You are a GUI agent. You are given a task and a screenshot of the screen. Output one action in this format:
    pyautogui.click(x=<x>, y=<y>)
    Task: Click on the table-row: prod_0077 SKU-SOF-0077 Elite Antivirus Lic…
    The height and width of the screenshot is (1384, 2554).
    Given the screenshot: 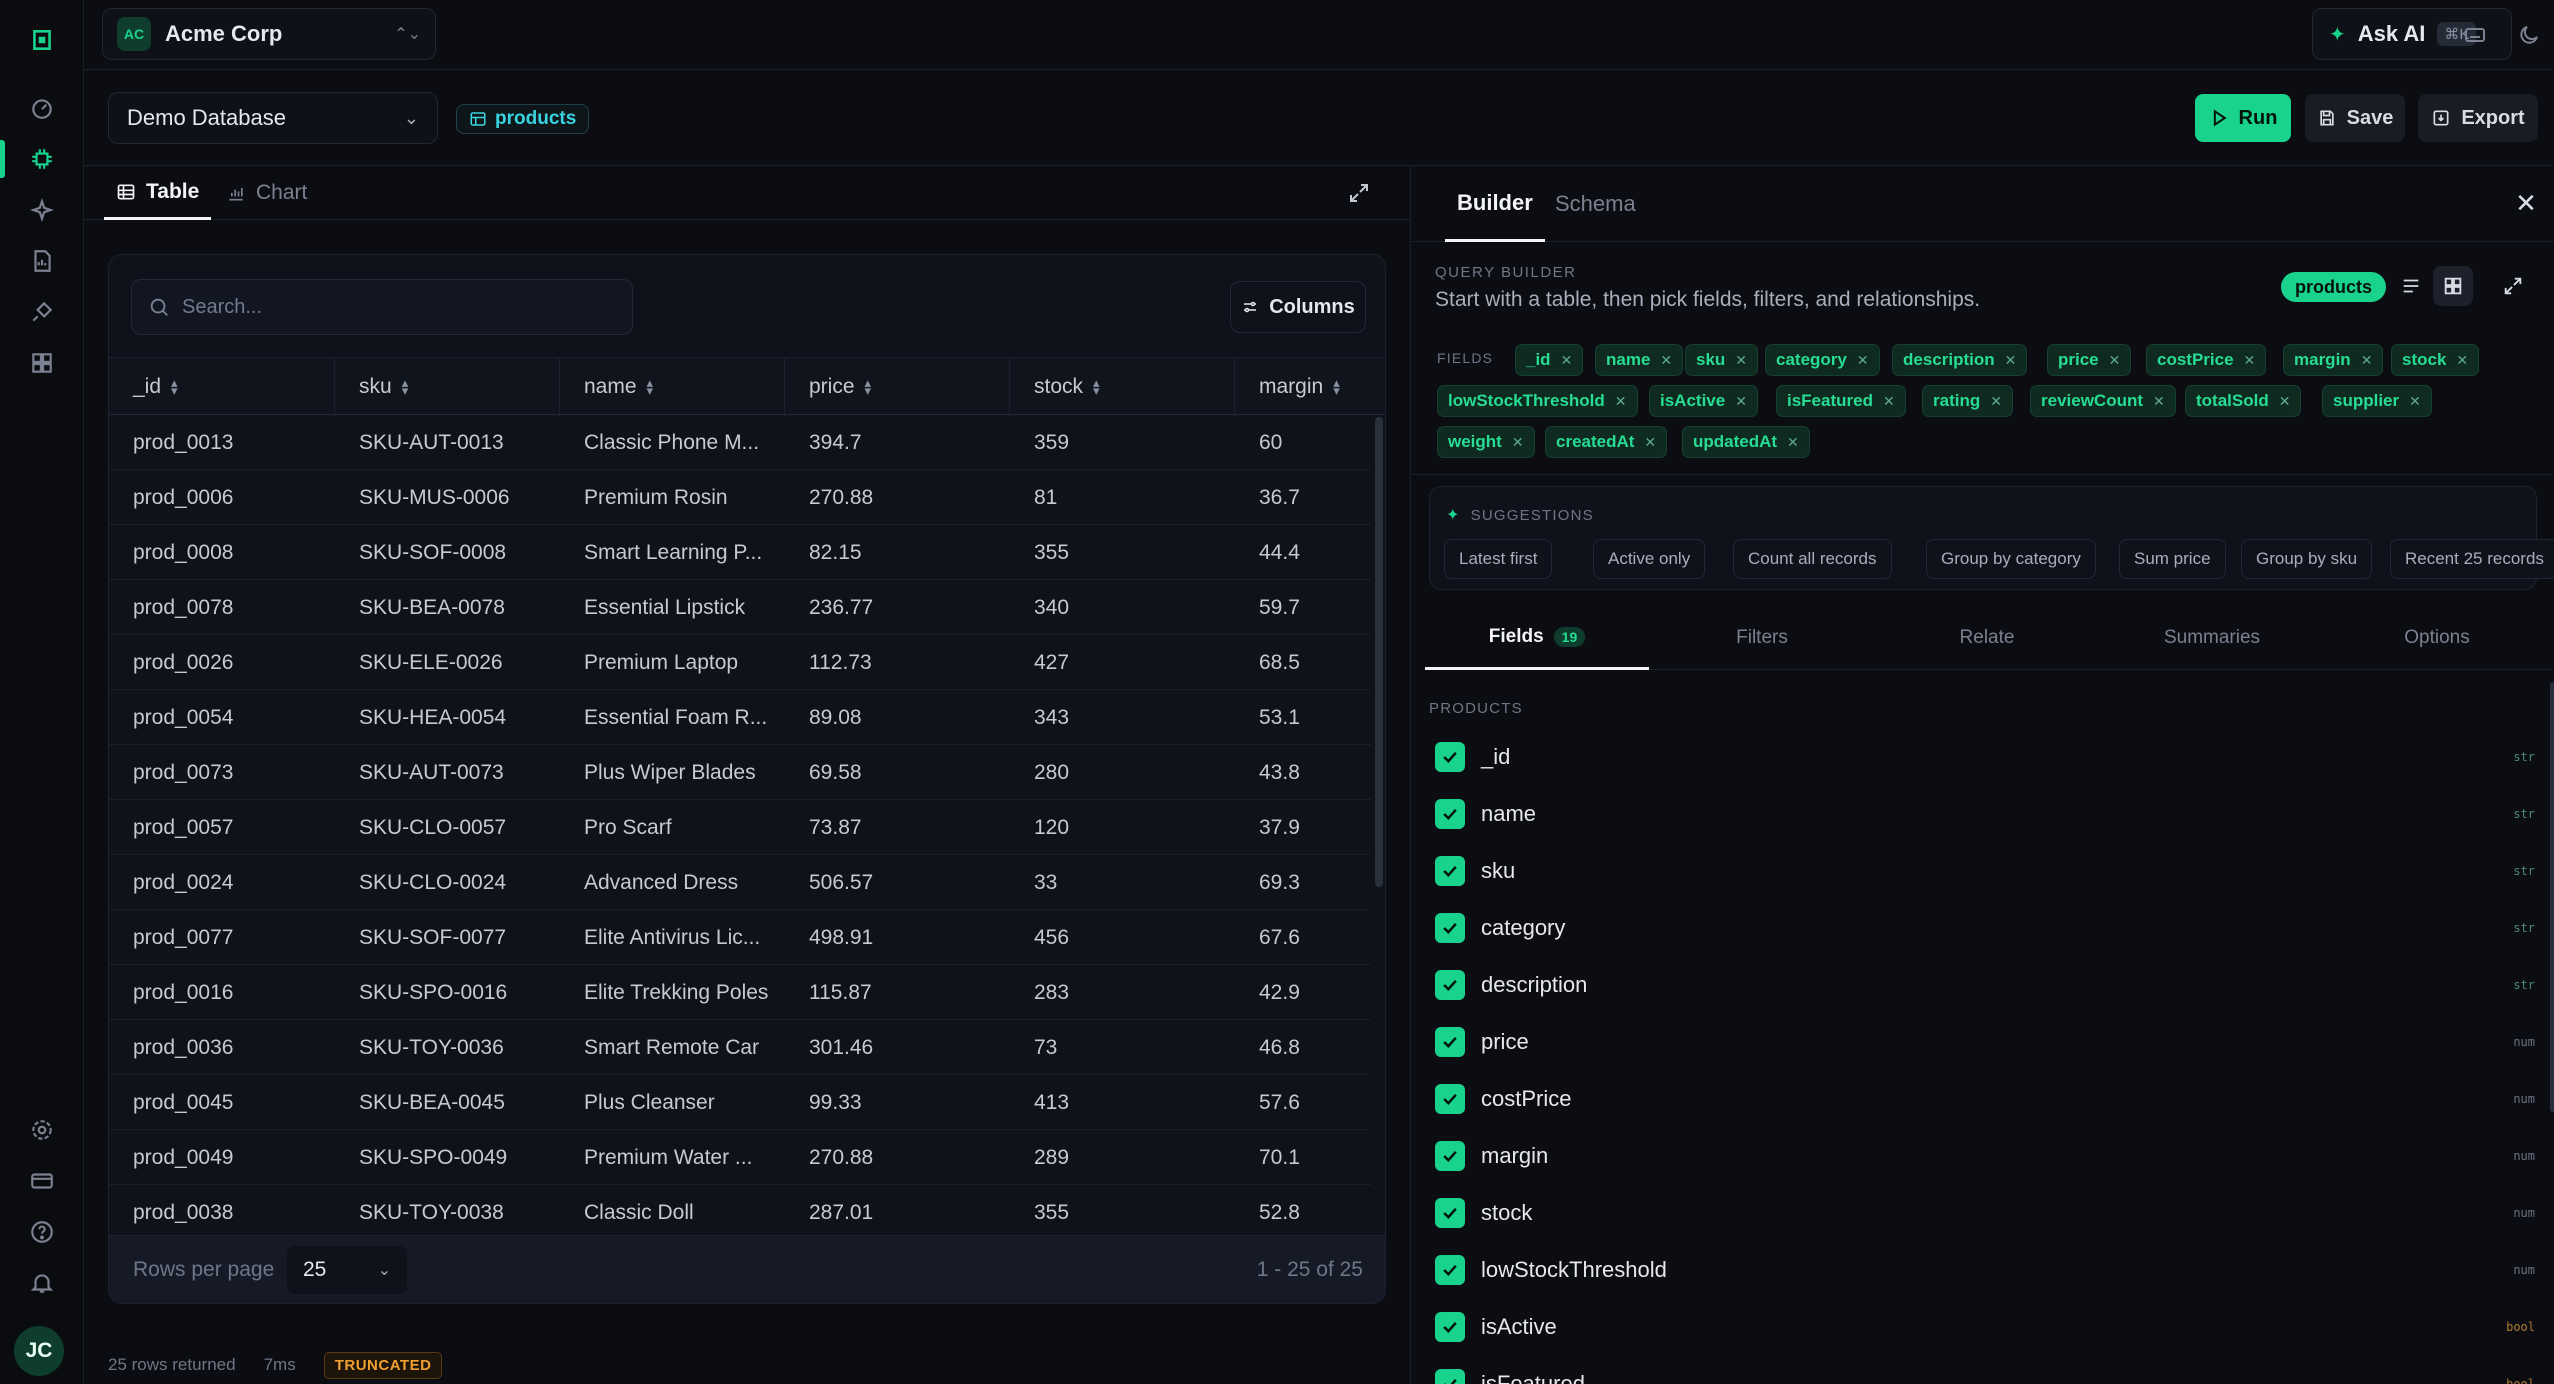 What is the action you would take?
    pyautogui.click(x=740, y=937)
    